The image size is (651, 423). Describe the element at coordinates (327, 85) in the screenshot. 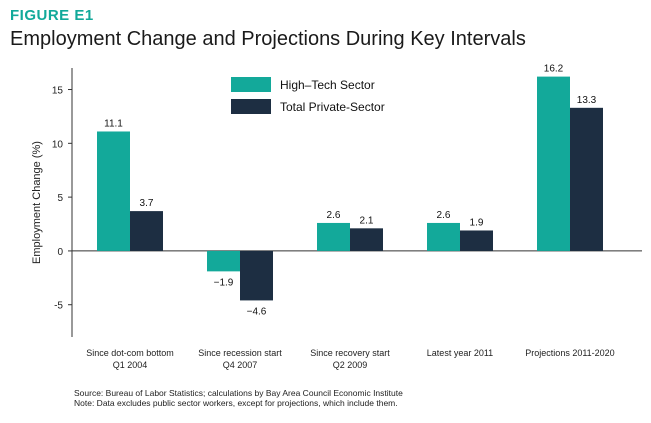

I see `legend-label: High–Tech Sector` at that location.